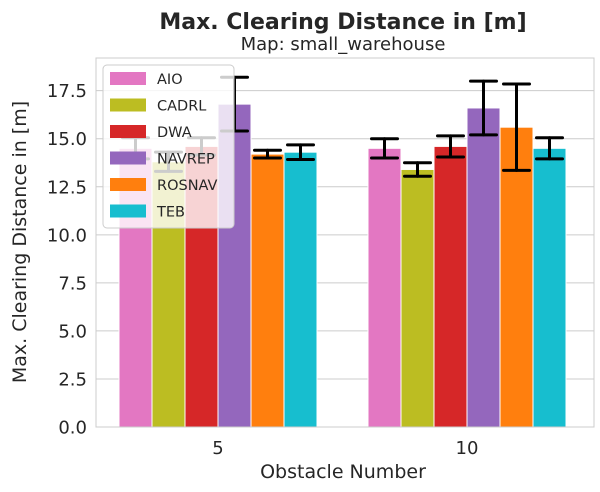 The width and height of the screenshot is (600, 492). I want to click on y-axis-label: Max. Clearing Distance in [m], so click(20, 242).